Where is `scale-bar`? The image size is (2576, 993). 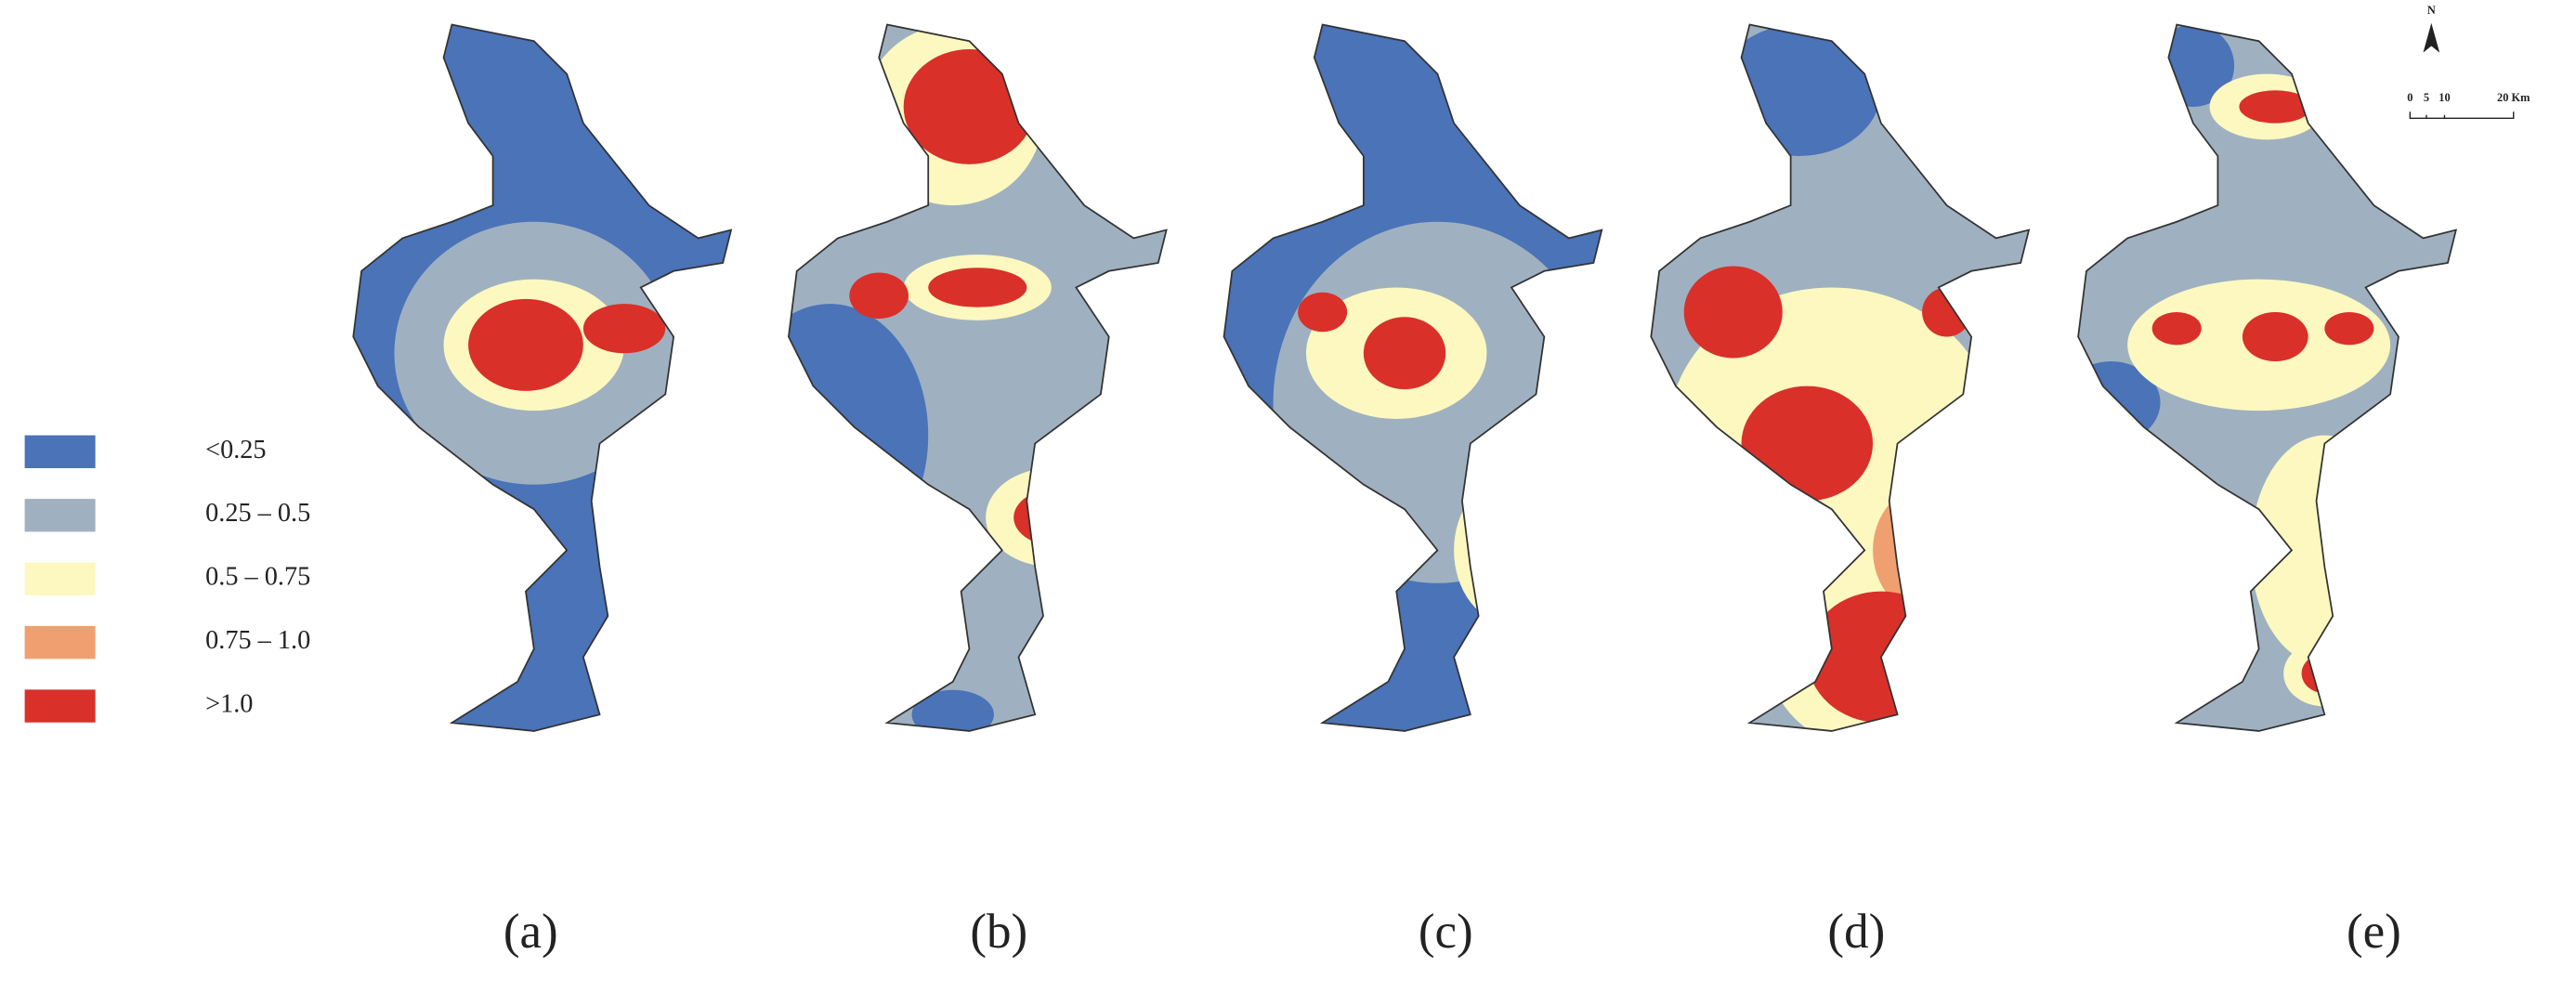
scale-bar is located at coordinates (2462, 115).